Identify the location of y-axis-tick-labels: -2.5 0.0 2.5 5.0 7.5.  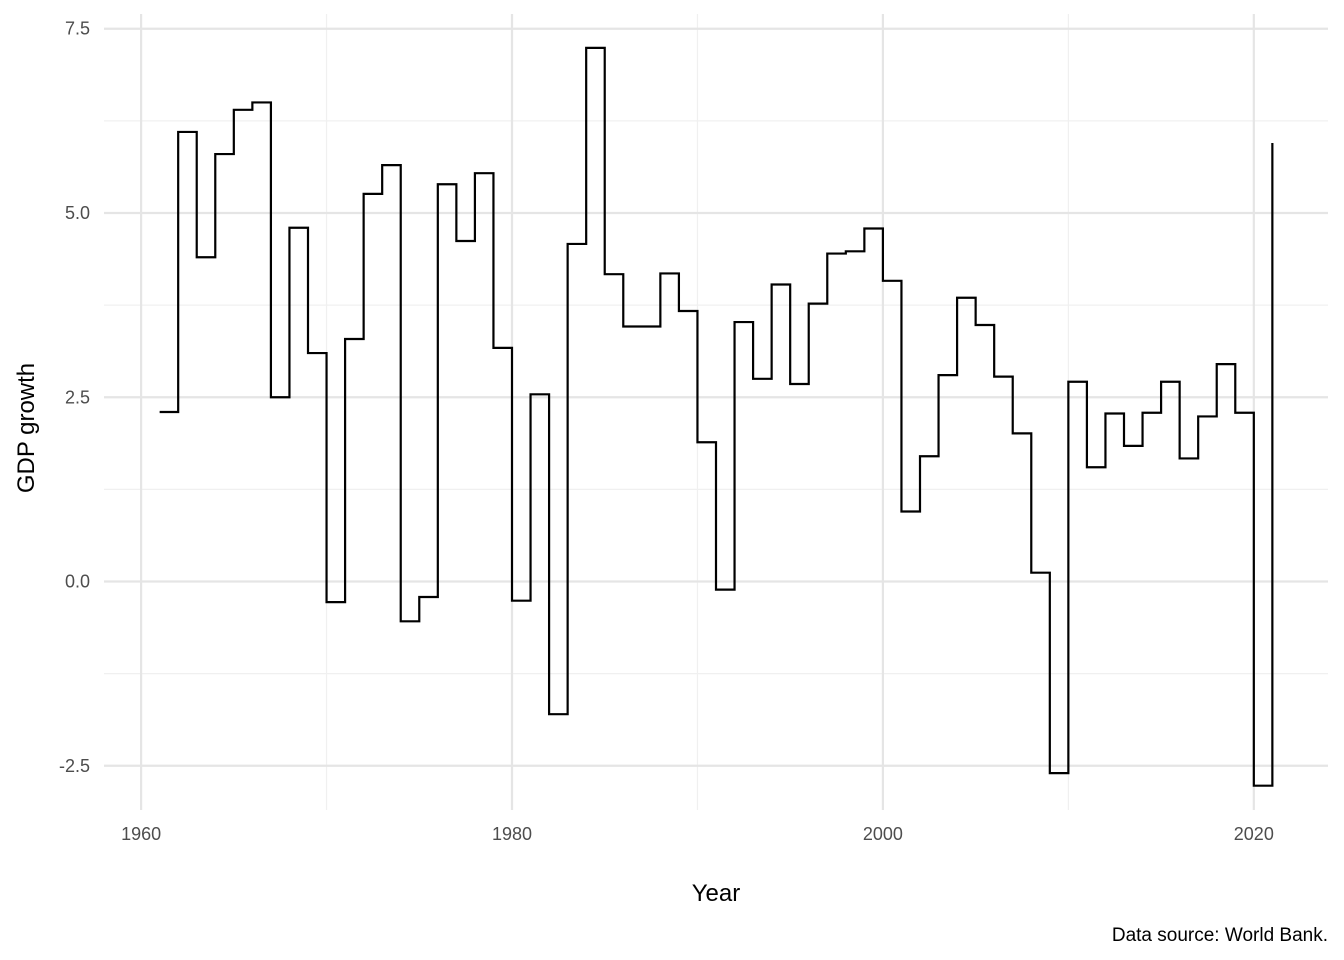
(74, 397).